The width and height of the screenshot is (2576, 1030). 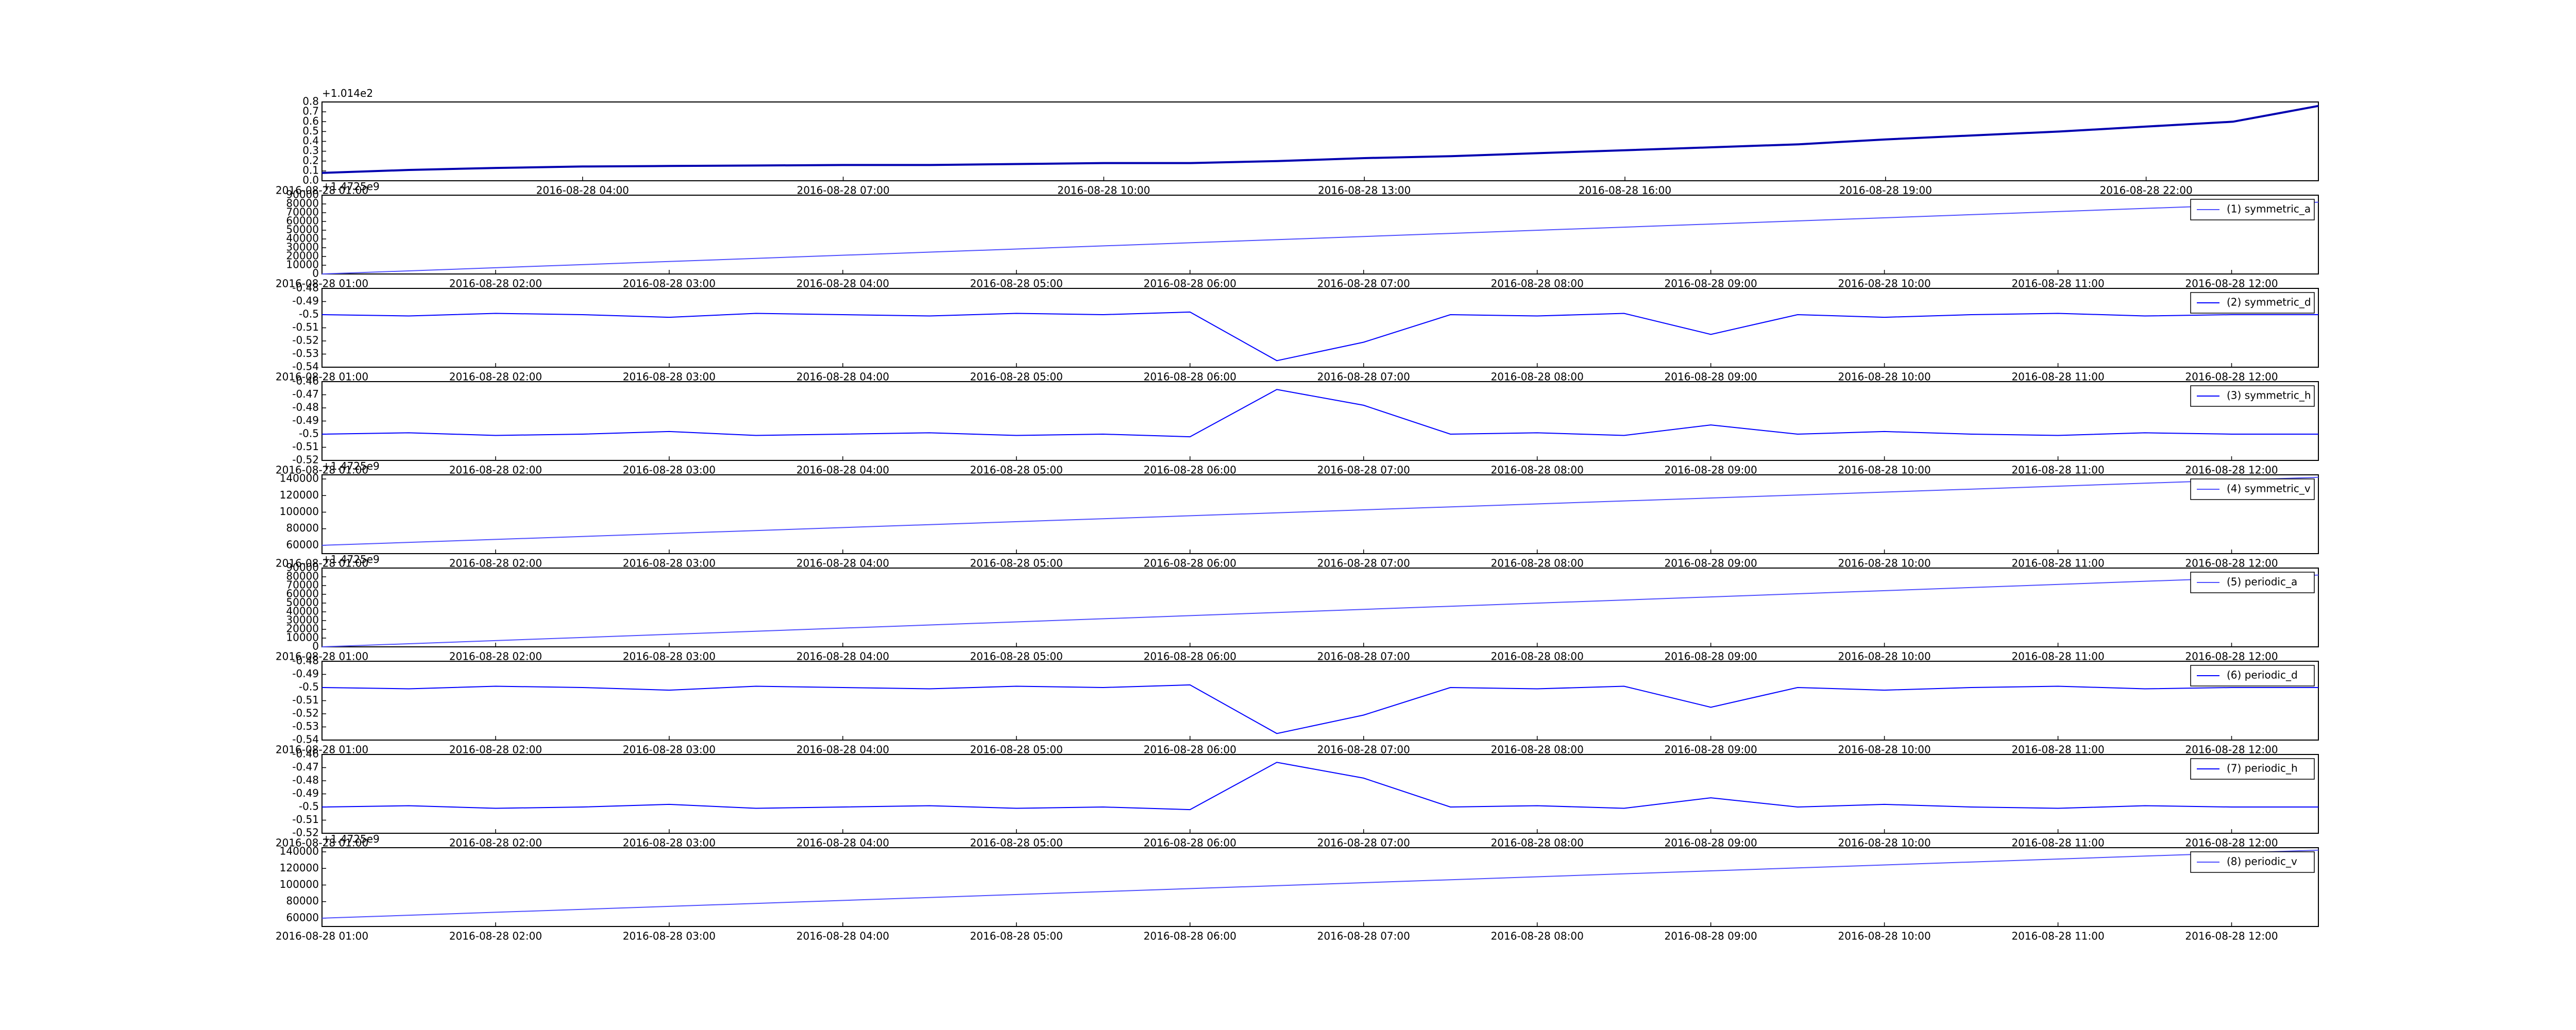 I want to click on x-tick-label: 2016-08-28 19:00, so click(x=1885, y=190).